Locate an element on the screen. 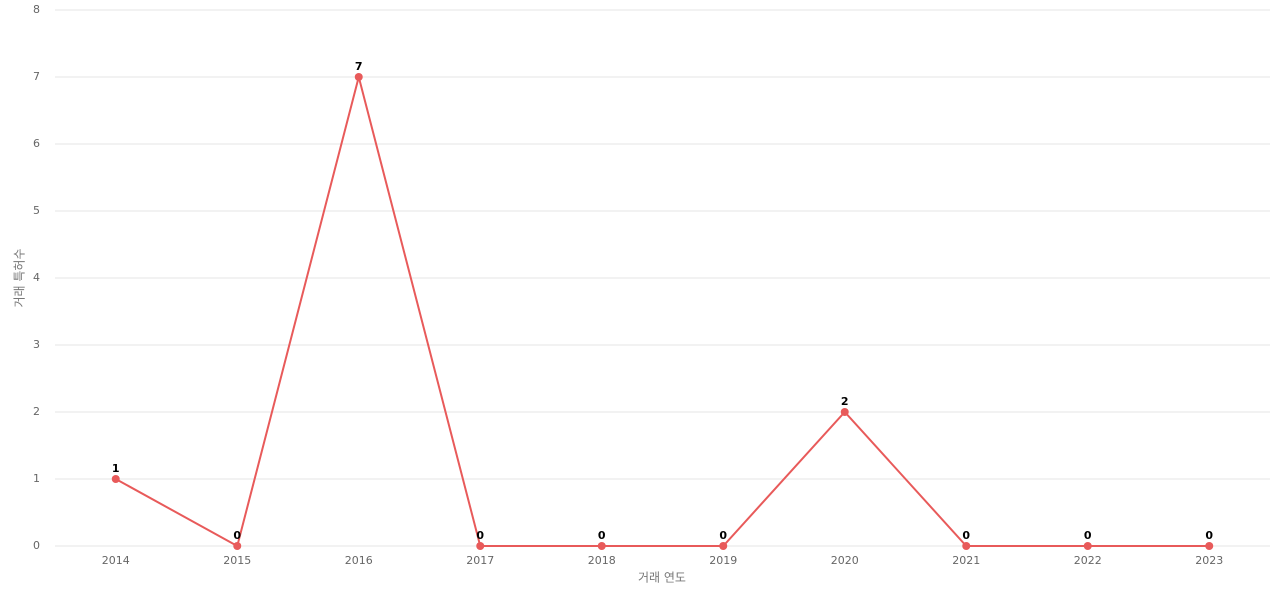  x-tick-label: 2023 is located at coordinates (1209, 560).